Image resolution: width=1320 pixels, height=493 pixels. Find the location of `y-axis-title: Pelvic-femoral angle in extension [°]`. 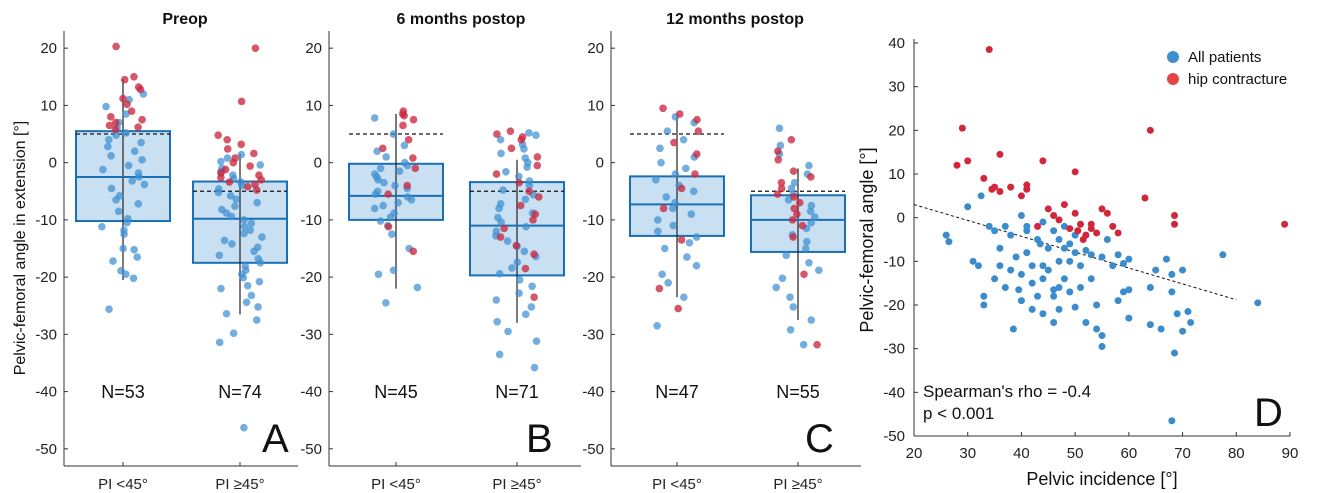

y-axis-title: Pelvic-femoral angle in extension [°] is located at coordinates (20, 248).